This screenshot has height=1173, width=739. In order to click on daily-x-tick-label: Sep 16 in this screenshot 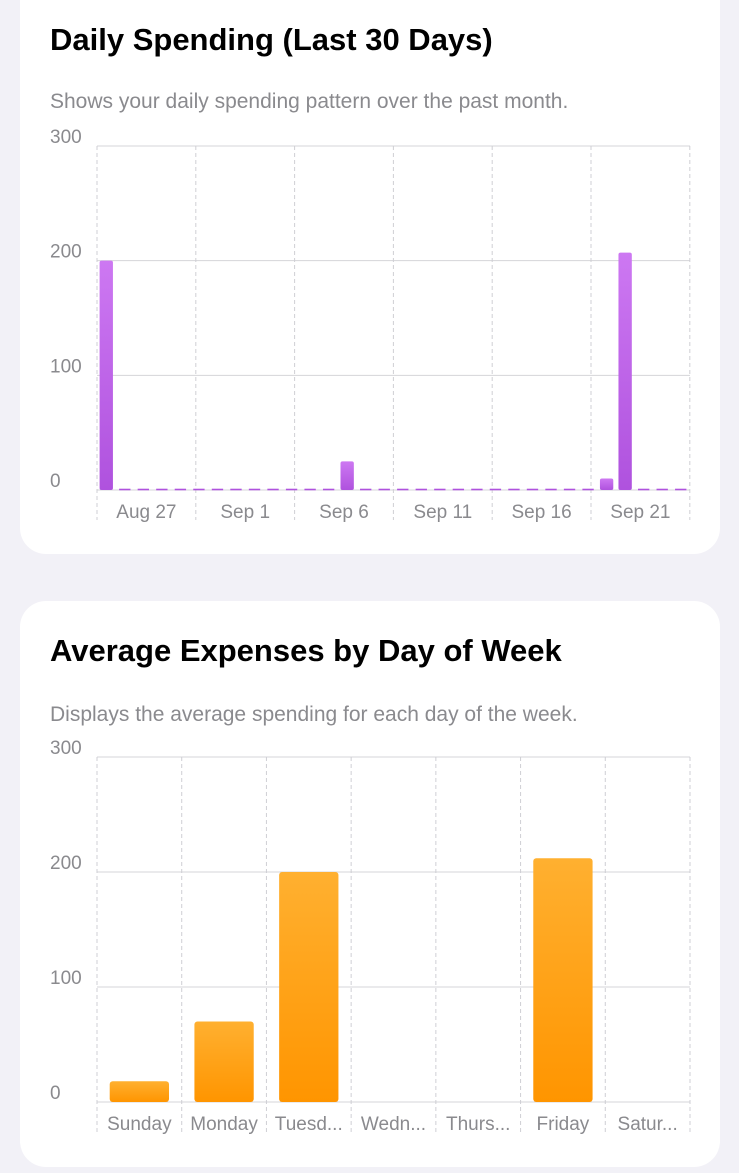, I will do `click(541, 512)`.